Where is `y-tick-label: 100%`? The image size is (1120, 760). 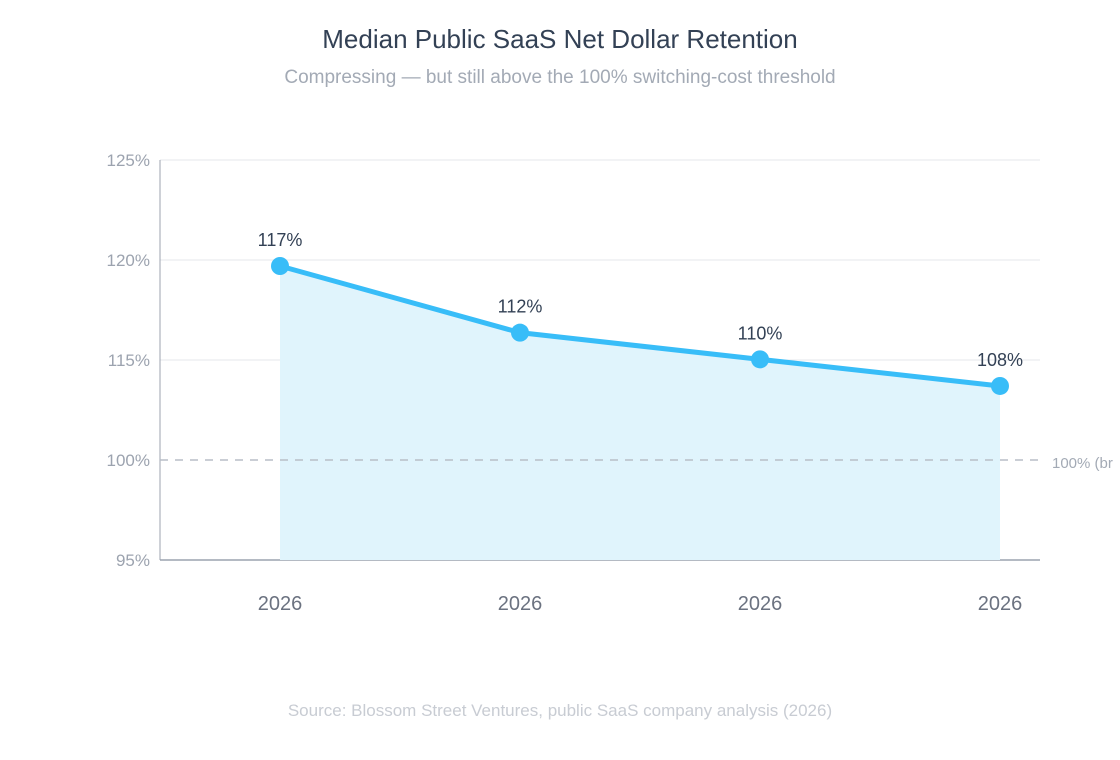
y-tick-label: 100% is located at coordinates (128, 460).